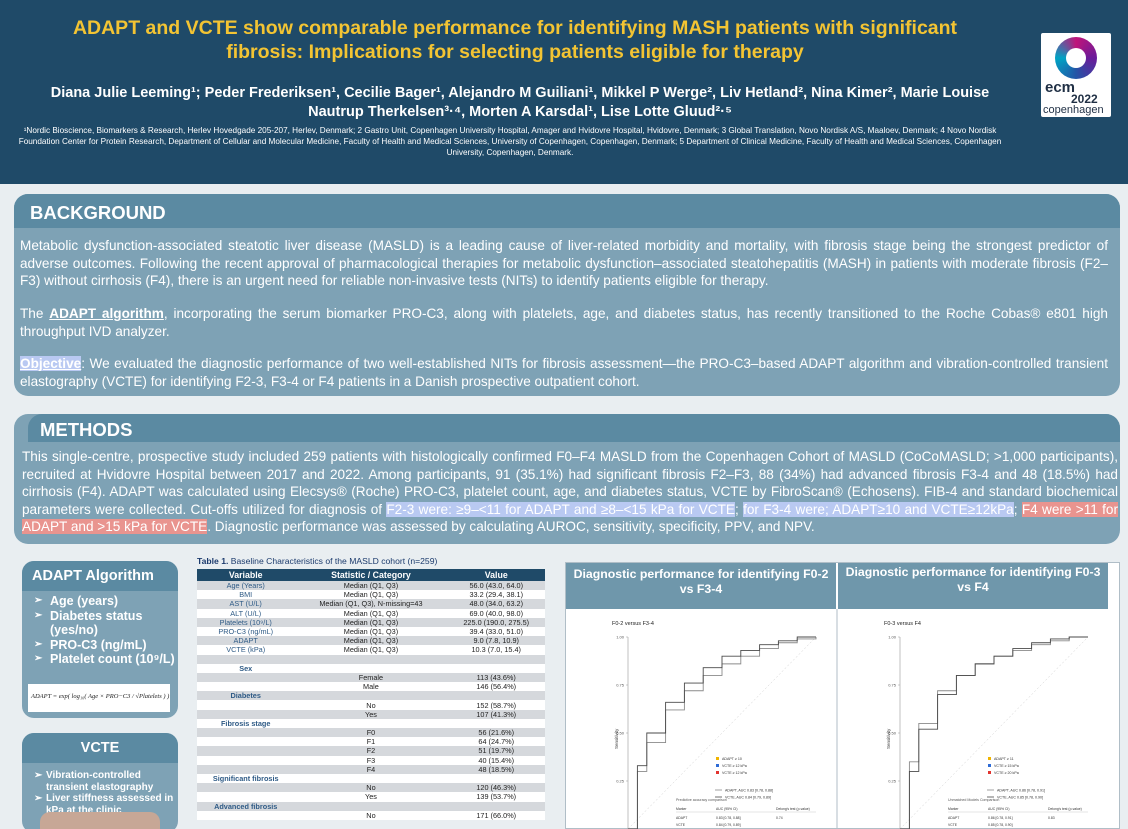  Describe the element at coordinates (213, 561) in the screenshot. I see `table-caption-label: Table 1.` at that location.